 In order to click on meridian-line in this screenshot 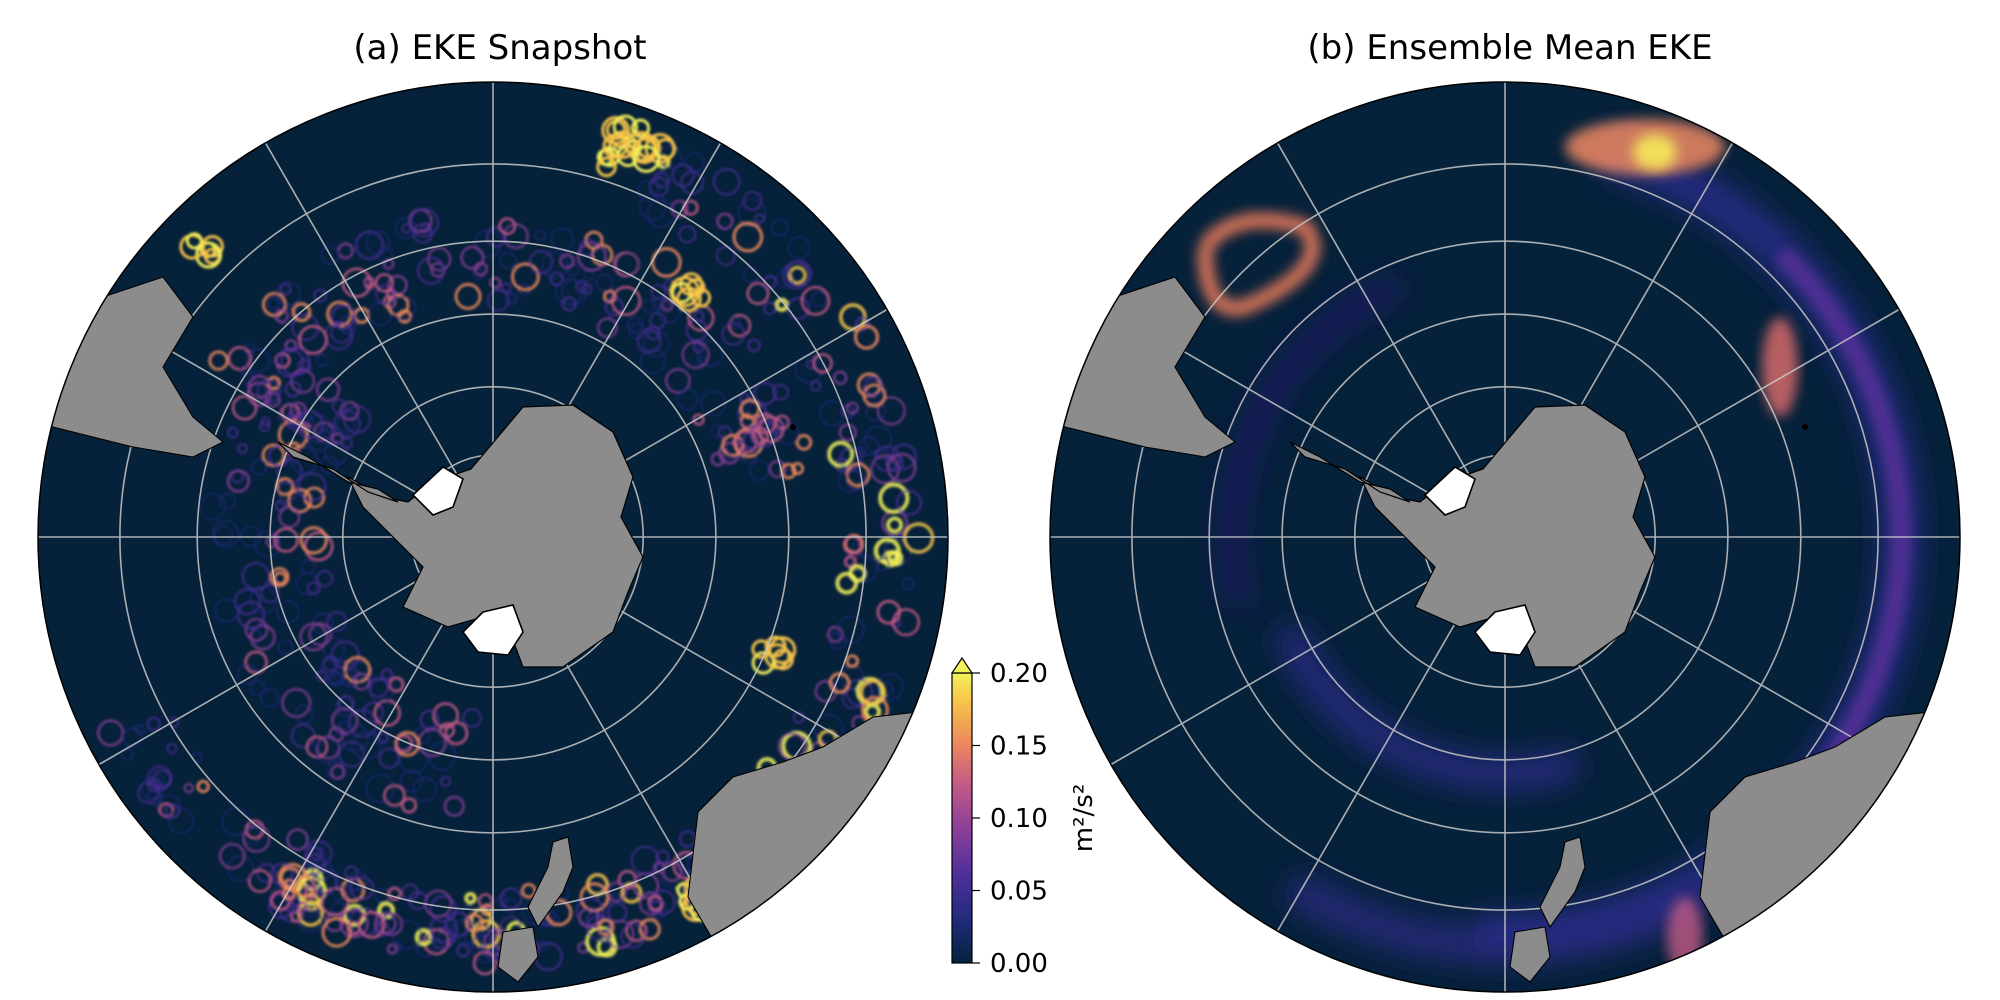, I will do `click(1391, 340)`.